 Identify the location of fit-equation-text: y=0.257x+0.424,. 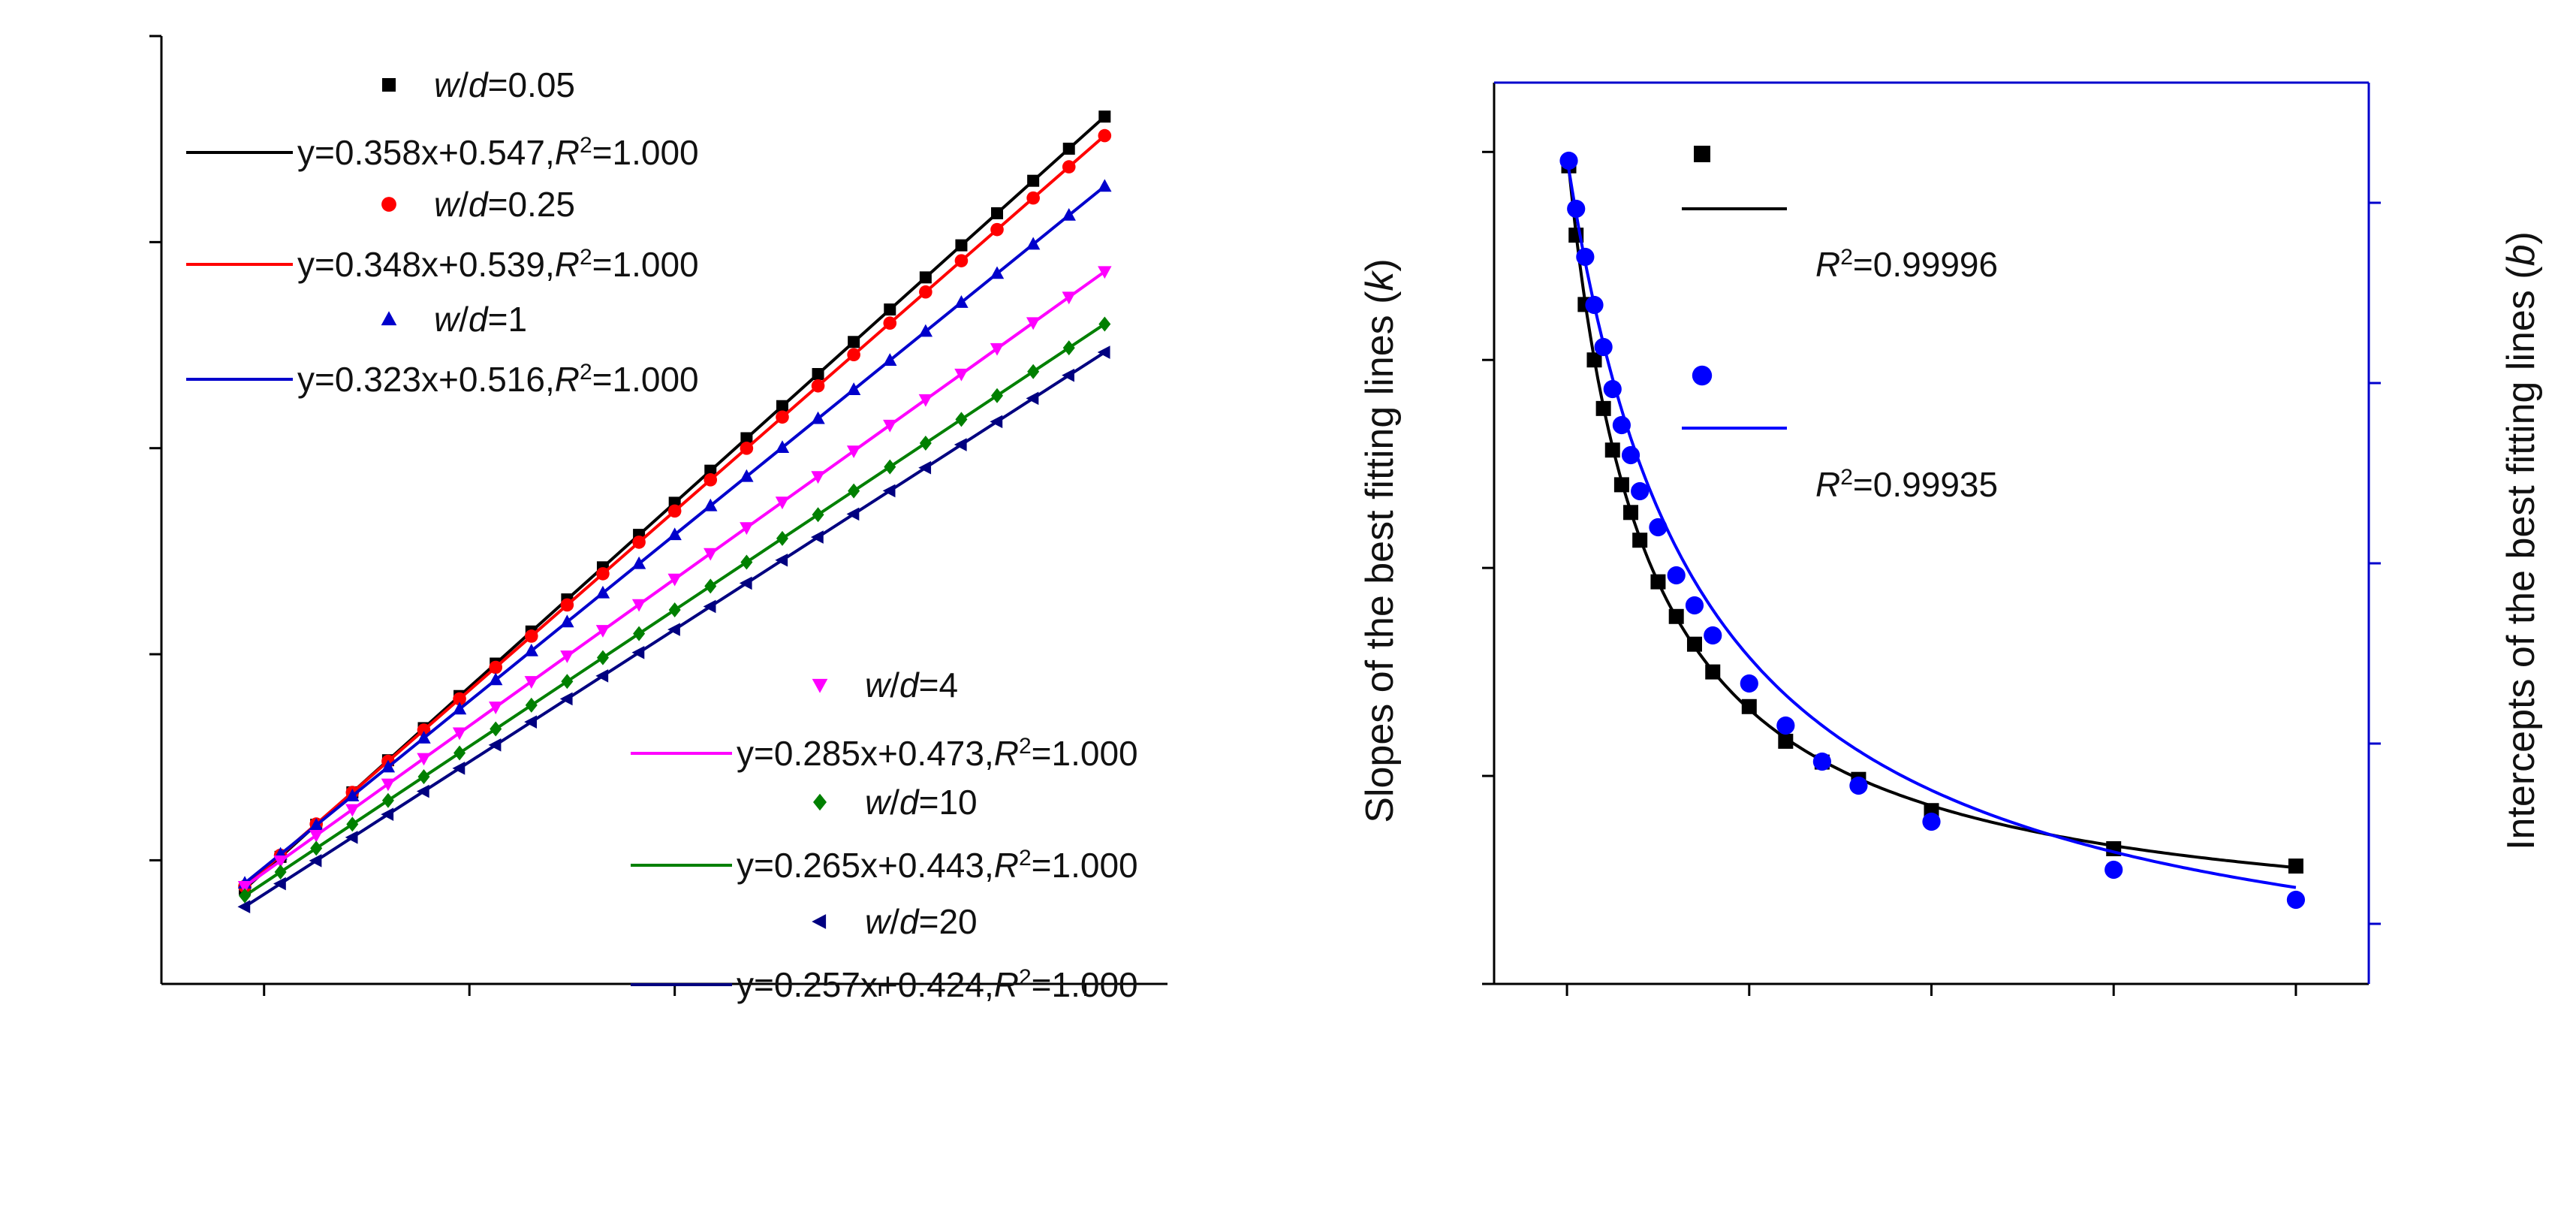
(865, 984).